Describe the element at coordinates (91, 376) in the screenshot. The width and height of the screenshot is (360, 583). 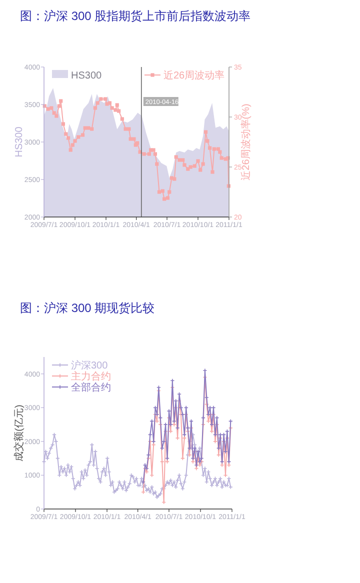
I see `legend-label: 主力合约` at that location.